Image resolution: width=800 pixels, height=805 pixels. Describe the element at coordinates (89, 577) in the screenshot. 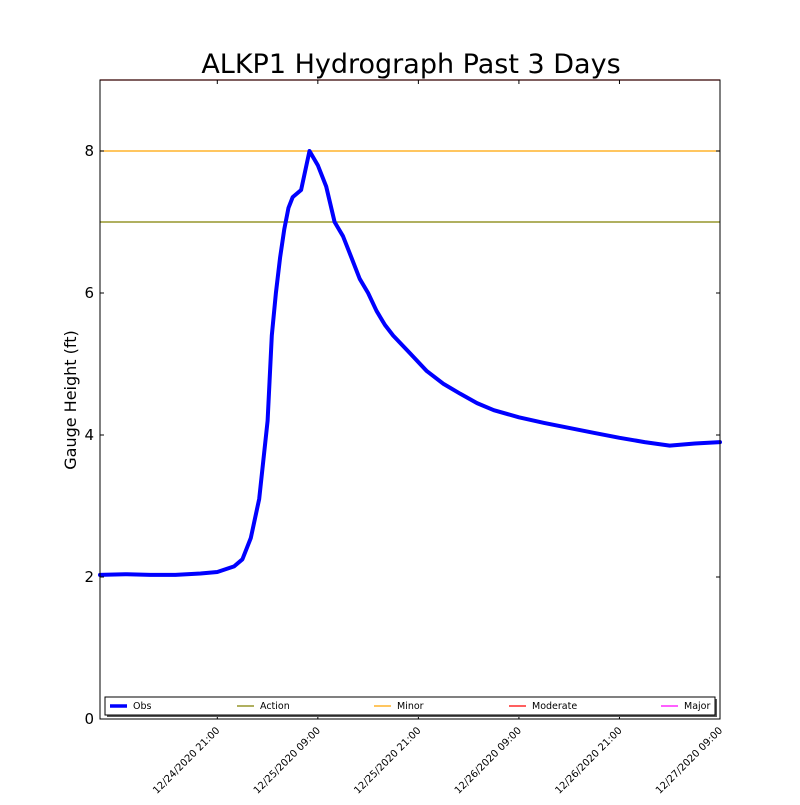

I see `y-tick-label: 2` at that location.